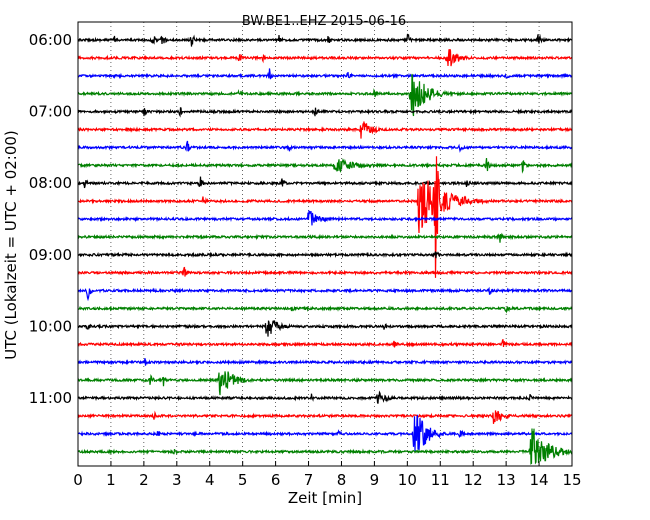 The height and width of the screenshot is (520, 650). Describe the element at coordinates (50, 183) in the screenshot. I see `y-tick-label: 08:00` at that location.